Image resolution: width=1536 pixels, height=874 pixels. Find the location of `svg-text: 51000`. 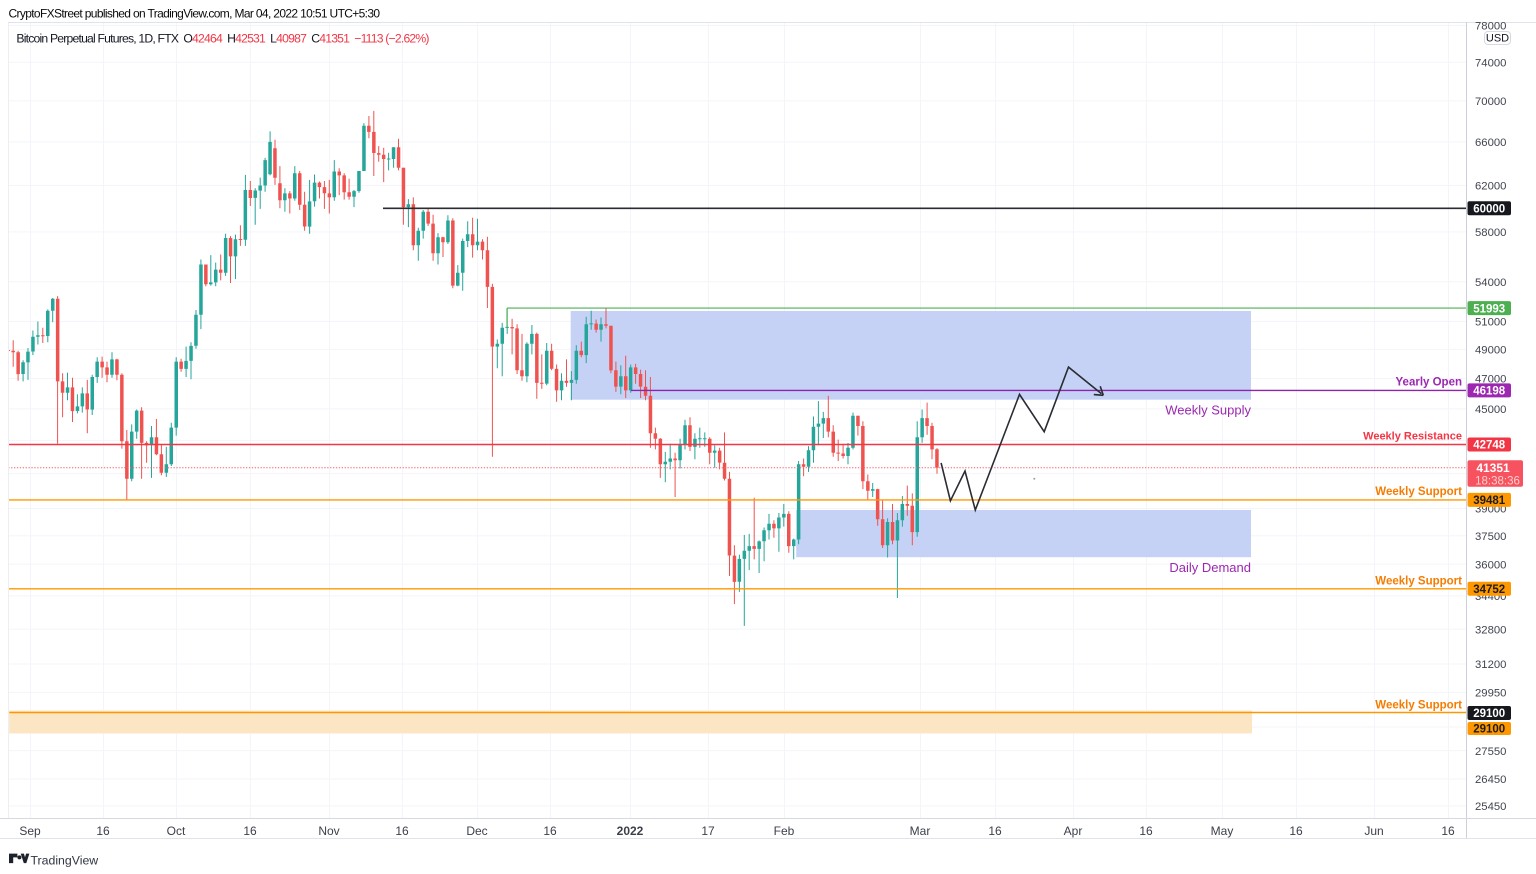

svg-text: 51000 is located at coordinates (1490, 323).